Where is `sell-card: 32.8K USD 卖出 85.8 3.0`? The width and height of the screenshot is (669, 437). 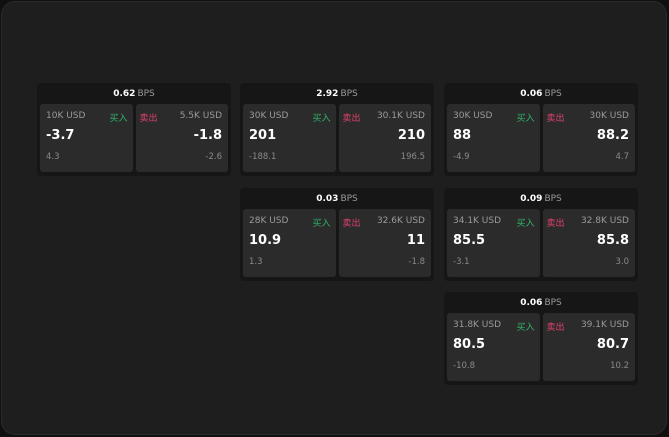
sell-card: 32.8K USD 卖出 85.8 3.0 is located at coordinates (588, 243).